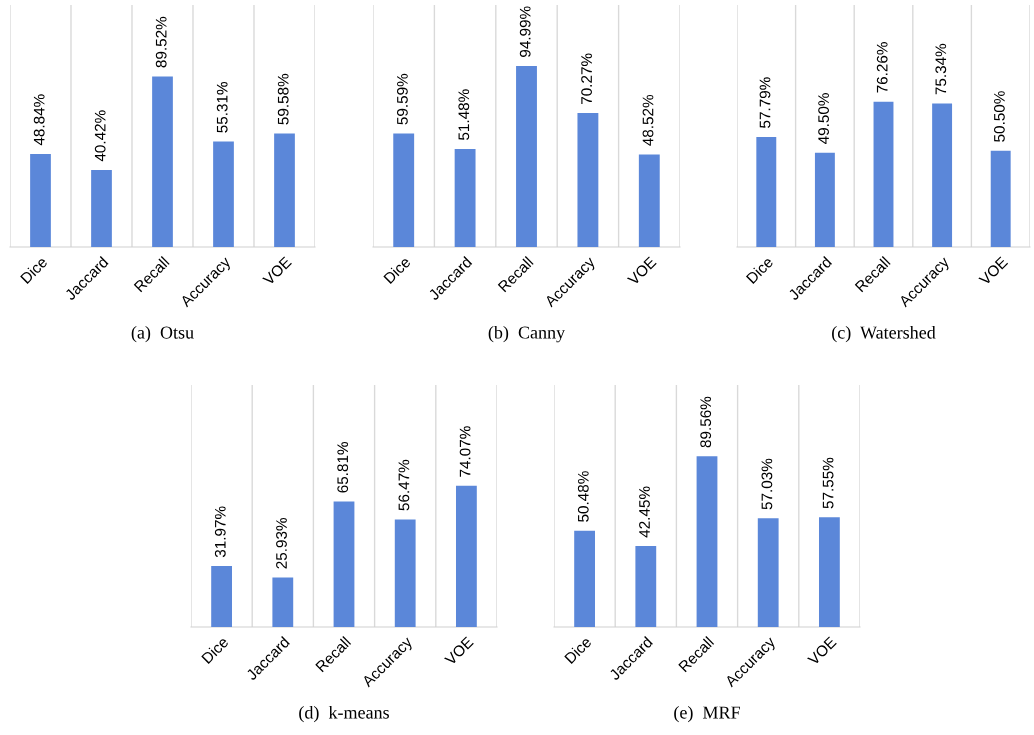  What do you see at coordinates (706, 422) in the screenshot?
I see `data-label: 89.56%` at bounding box center [706, 422].